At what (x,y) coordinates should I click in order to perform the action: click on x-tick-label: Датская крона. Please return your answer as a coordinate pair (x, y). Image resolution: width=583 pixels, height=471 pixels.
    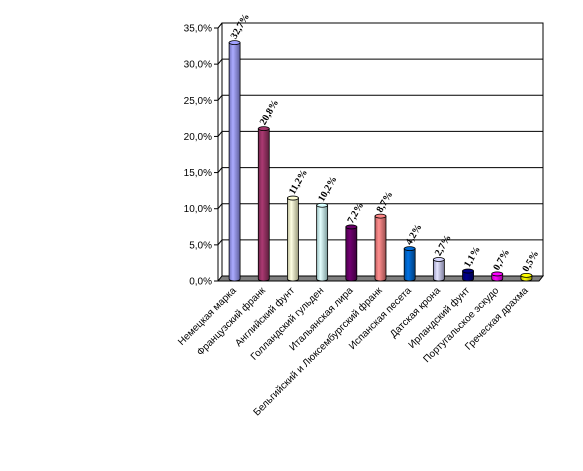
    Looking at the image, I should click on (415, 312).